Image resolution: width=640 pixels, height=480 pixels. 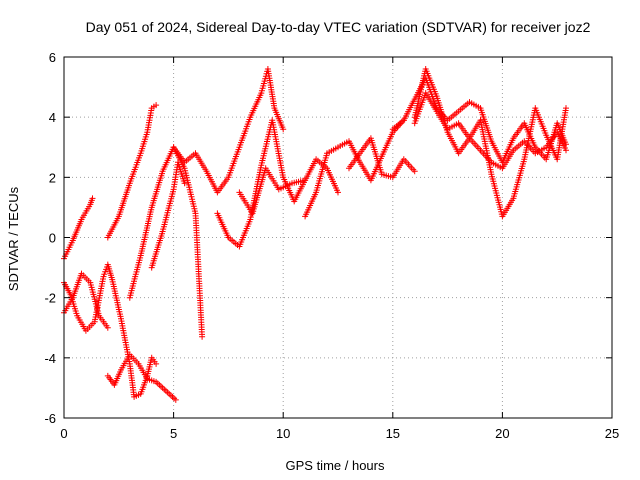 I want to click on series-arc-h, so click(x=228, y=131).